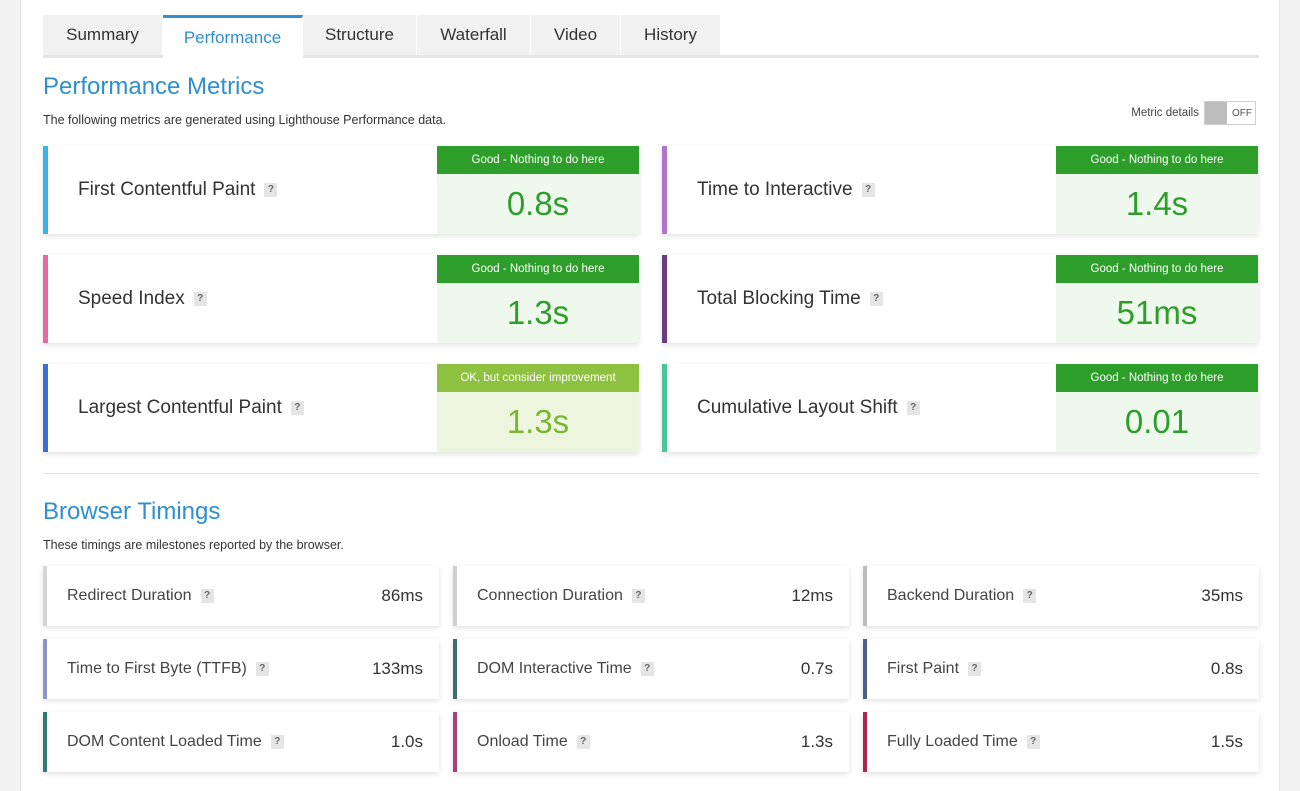 This screenshot has width=1300, height=791. What do you see at coordinates (651, 742) in the screenshot?
I see `timing-card-onload: Onload Time? 1.3s` at bounding box center [651, 742].